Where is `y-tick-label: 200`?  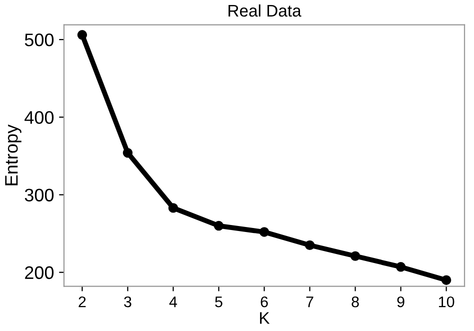 y-tick-label: 200 is located at coordinates (39, 273).